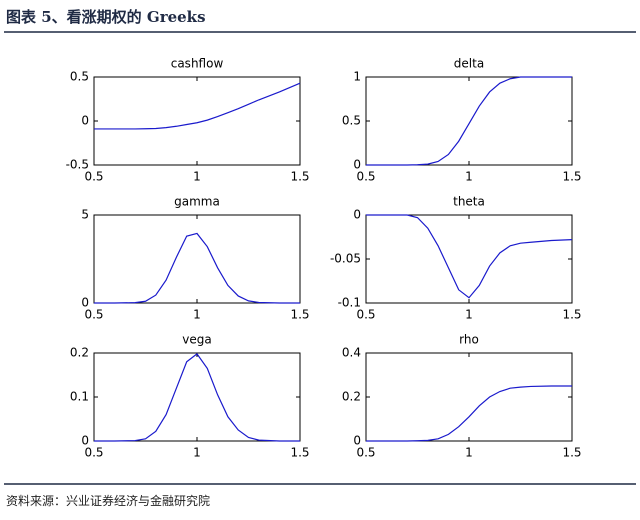 The height and width of the screenshot is (520, 640). Describe the element at coordinates (196, 340) in the screenshot. I see `chart-title: vega` at that location.